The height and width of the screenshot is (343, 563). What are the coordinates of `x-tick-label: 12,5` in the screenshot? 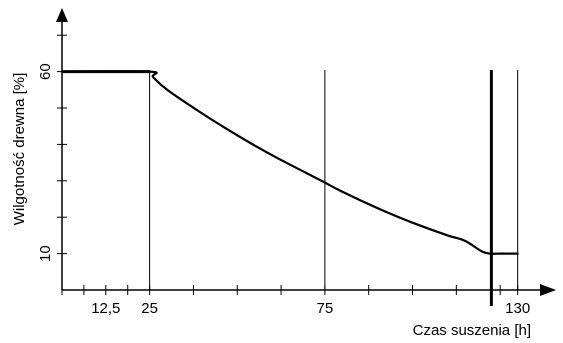 It's located at (105, 308).